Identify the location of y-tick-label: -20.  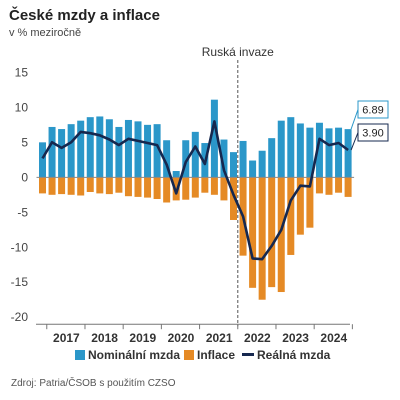
(20, 317).